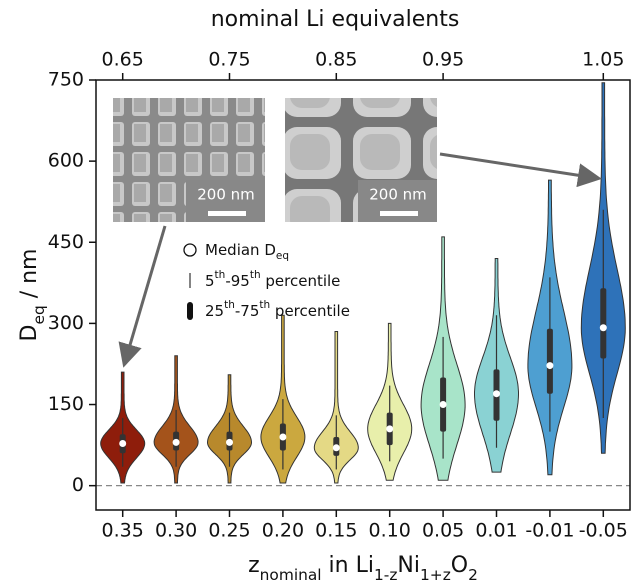  I want to click on y-axis-label: Deq / nm, so click(32, 295).